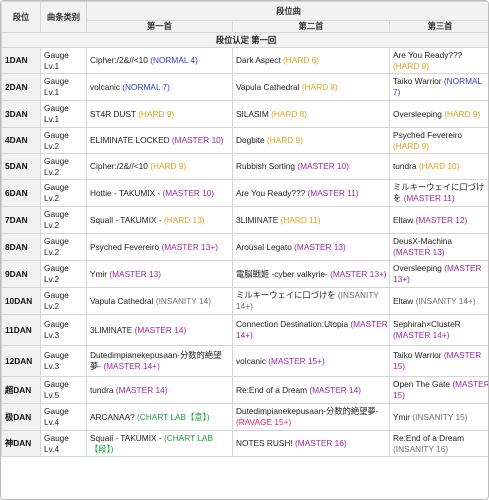 The image size is (489, 500). I want to click on song3-cell: ミルキーウェイに口づけを (MASTER 11), so click(438, 193).